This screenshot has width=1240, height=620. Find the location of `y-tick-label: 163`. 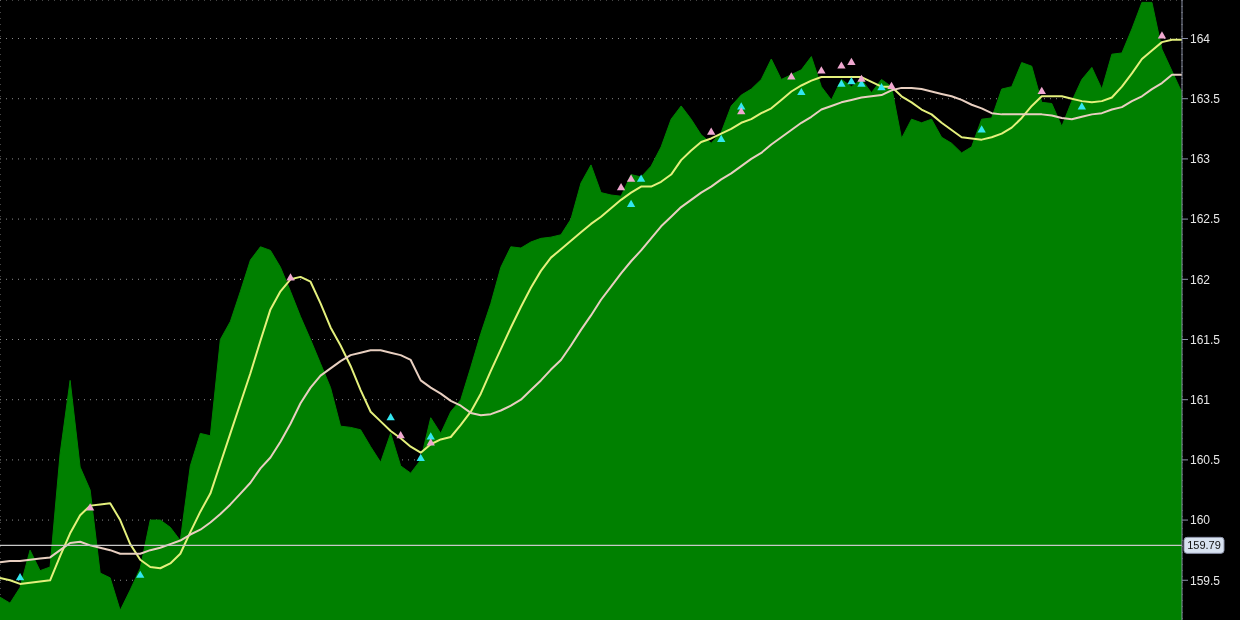

y-tick-label: 163 is located at coordinates (1200, 159).